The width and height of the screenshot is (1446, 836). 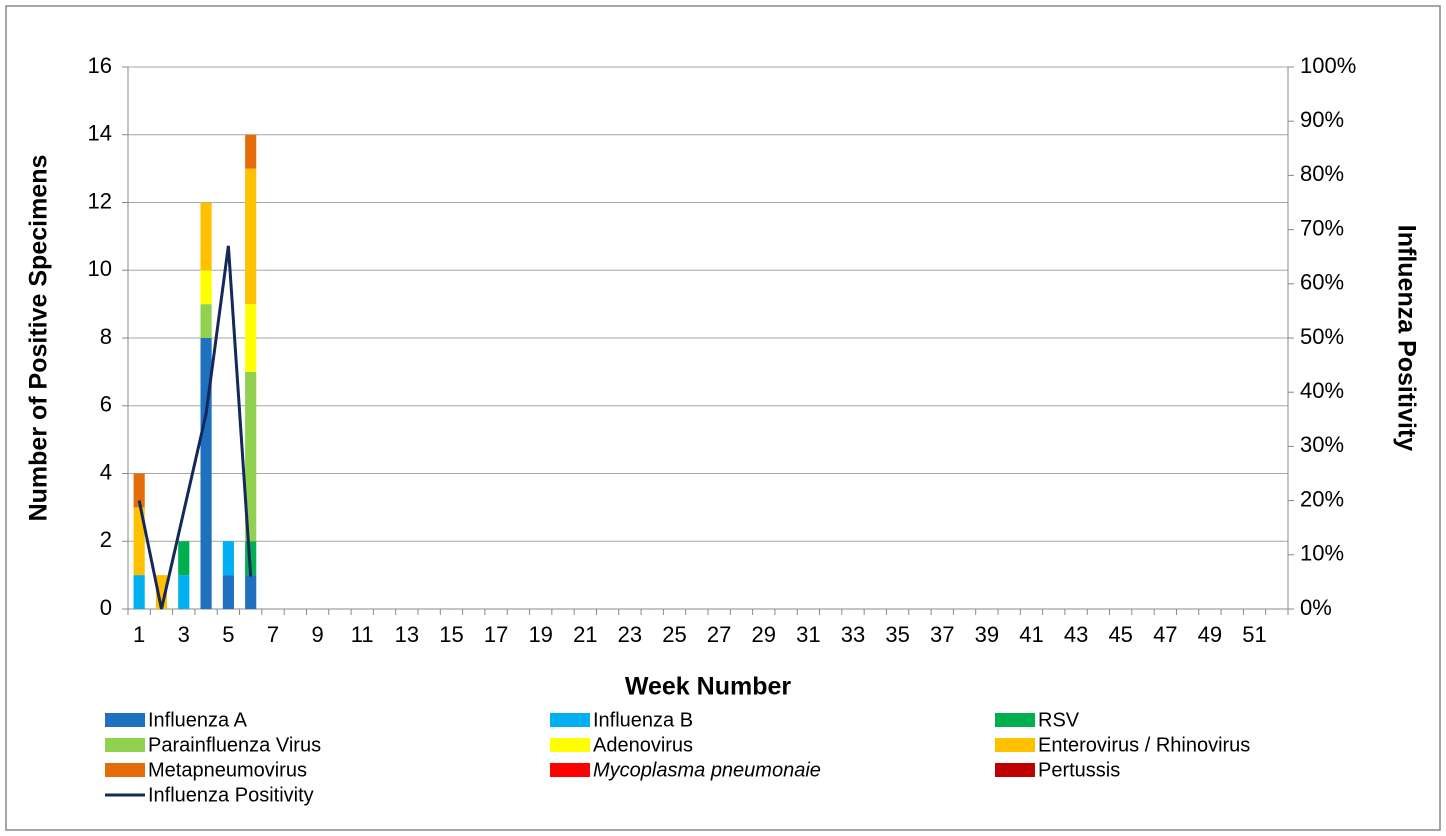 I want to click on legend-label: Adenovirus, so click(x=643, y=745).